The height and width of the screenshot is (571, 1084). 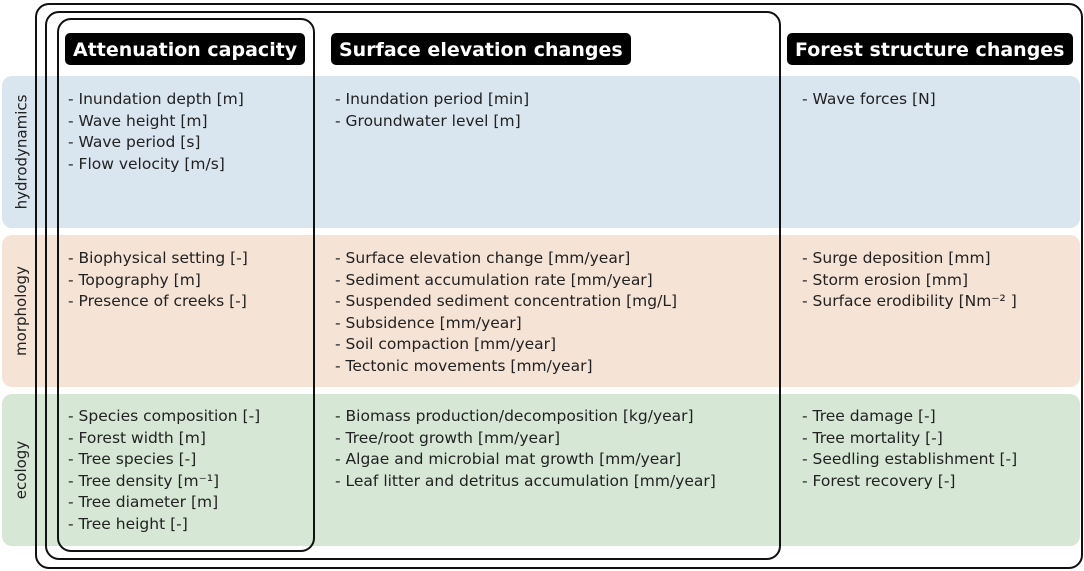 I want to click on row-label-text: hydrodynamics, so click(x=21, y=152).